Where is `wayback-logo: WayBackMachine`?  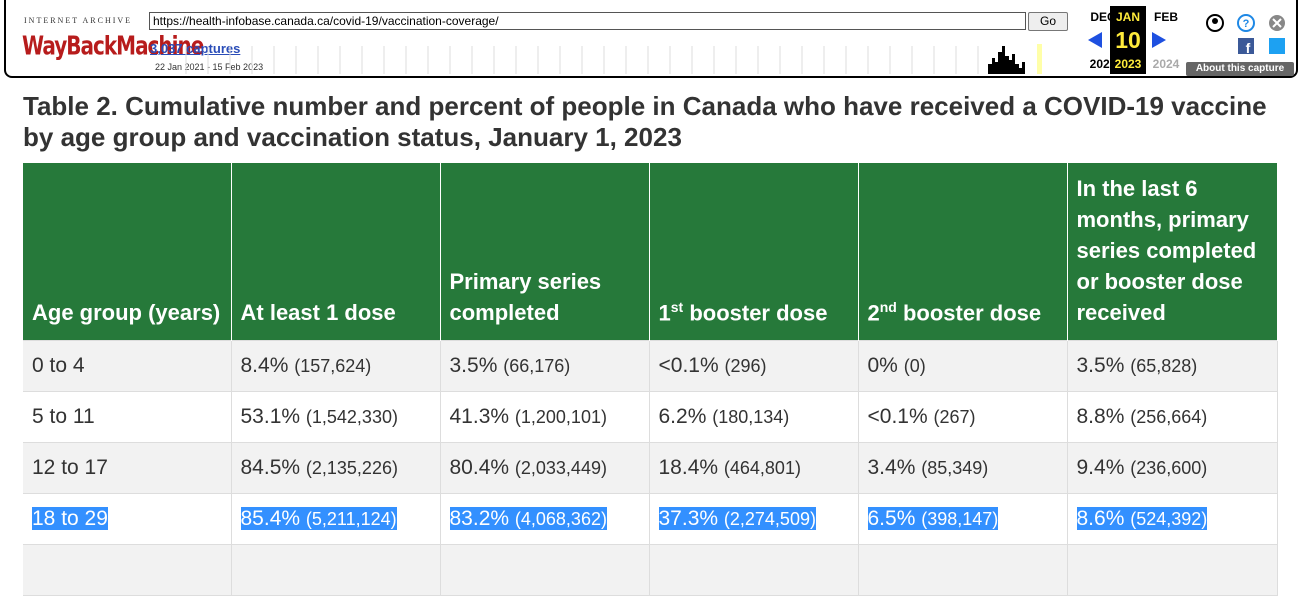 wayback-logo: WayBackMachine is located at coordinates (113, 46).